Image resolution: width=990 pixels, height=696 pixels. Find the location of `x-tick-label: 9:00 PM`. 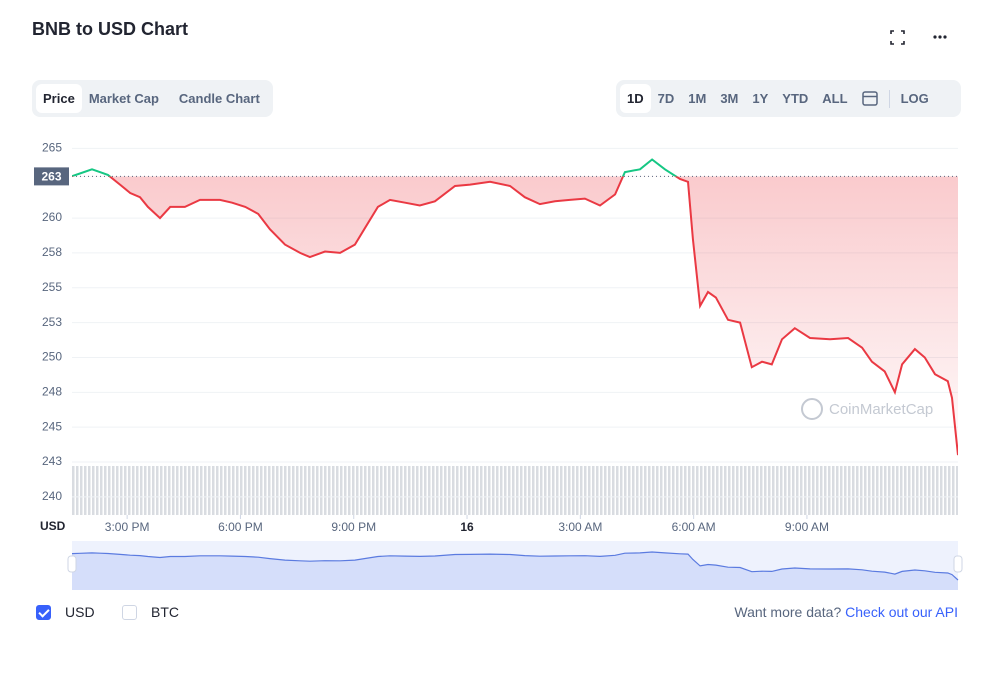

x-tick-label: 9:00 PM is located at coordinates (353, 527).